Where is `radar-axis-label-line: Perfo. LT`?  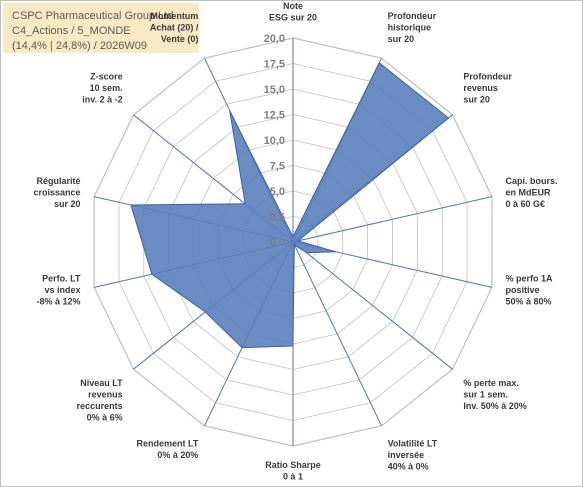
radar-axis-label-line: Perfo. LT is located at coordinates (61, 278).